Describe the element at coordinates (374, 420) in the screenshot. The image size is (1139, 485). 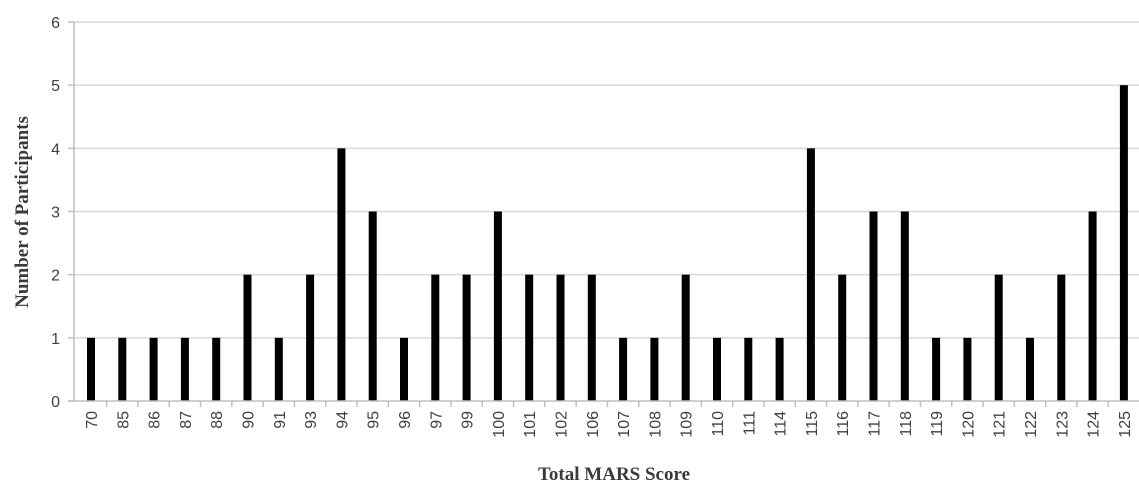
I see `x-tick-label: 95` at that location.